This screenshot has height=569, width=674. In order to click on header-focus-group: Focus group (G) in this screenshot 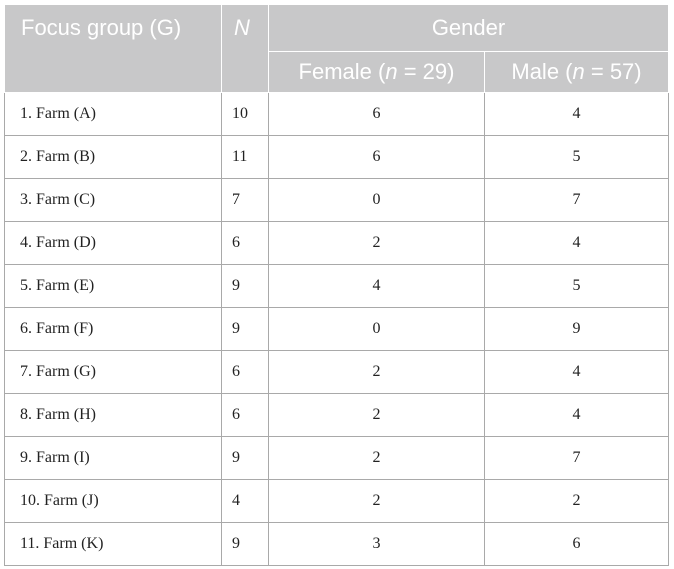, I will do `click(113, 48)`.